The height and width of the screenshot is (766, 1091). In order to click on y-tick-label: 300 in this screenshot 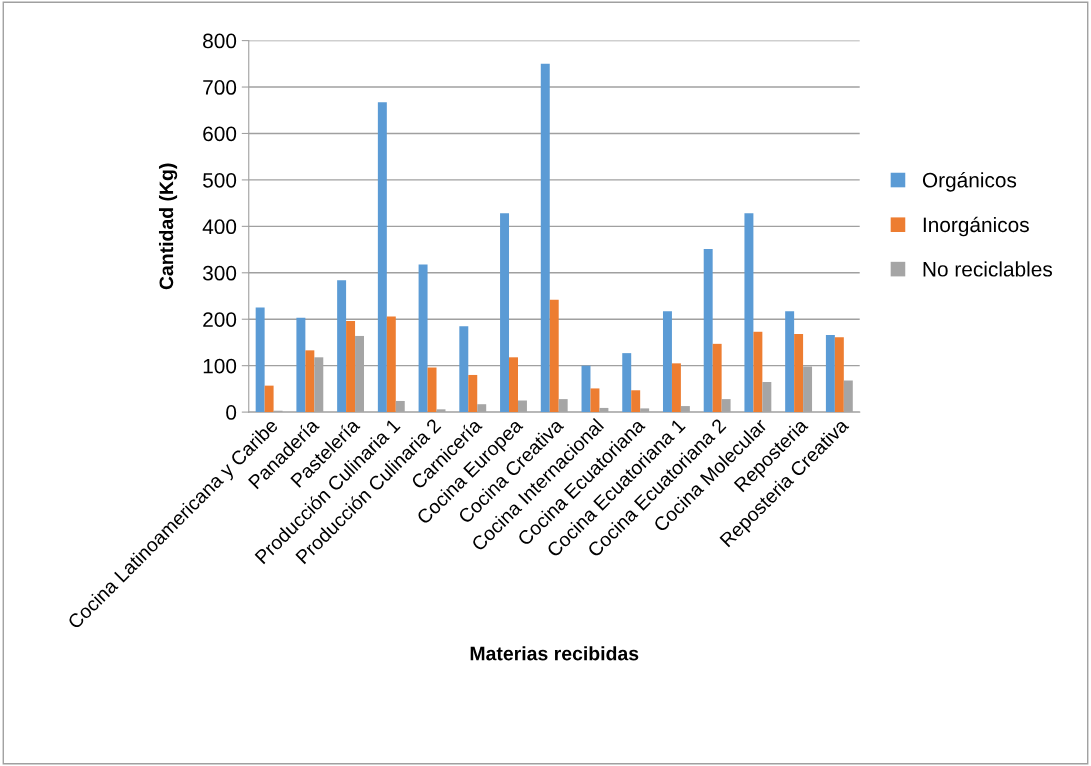, I will do `click(219, 273)`.